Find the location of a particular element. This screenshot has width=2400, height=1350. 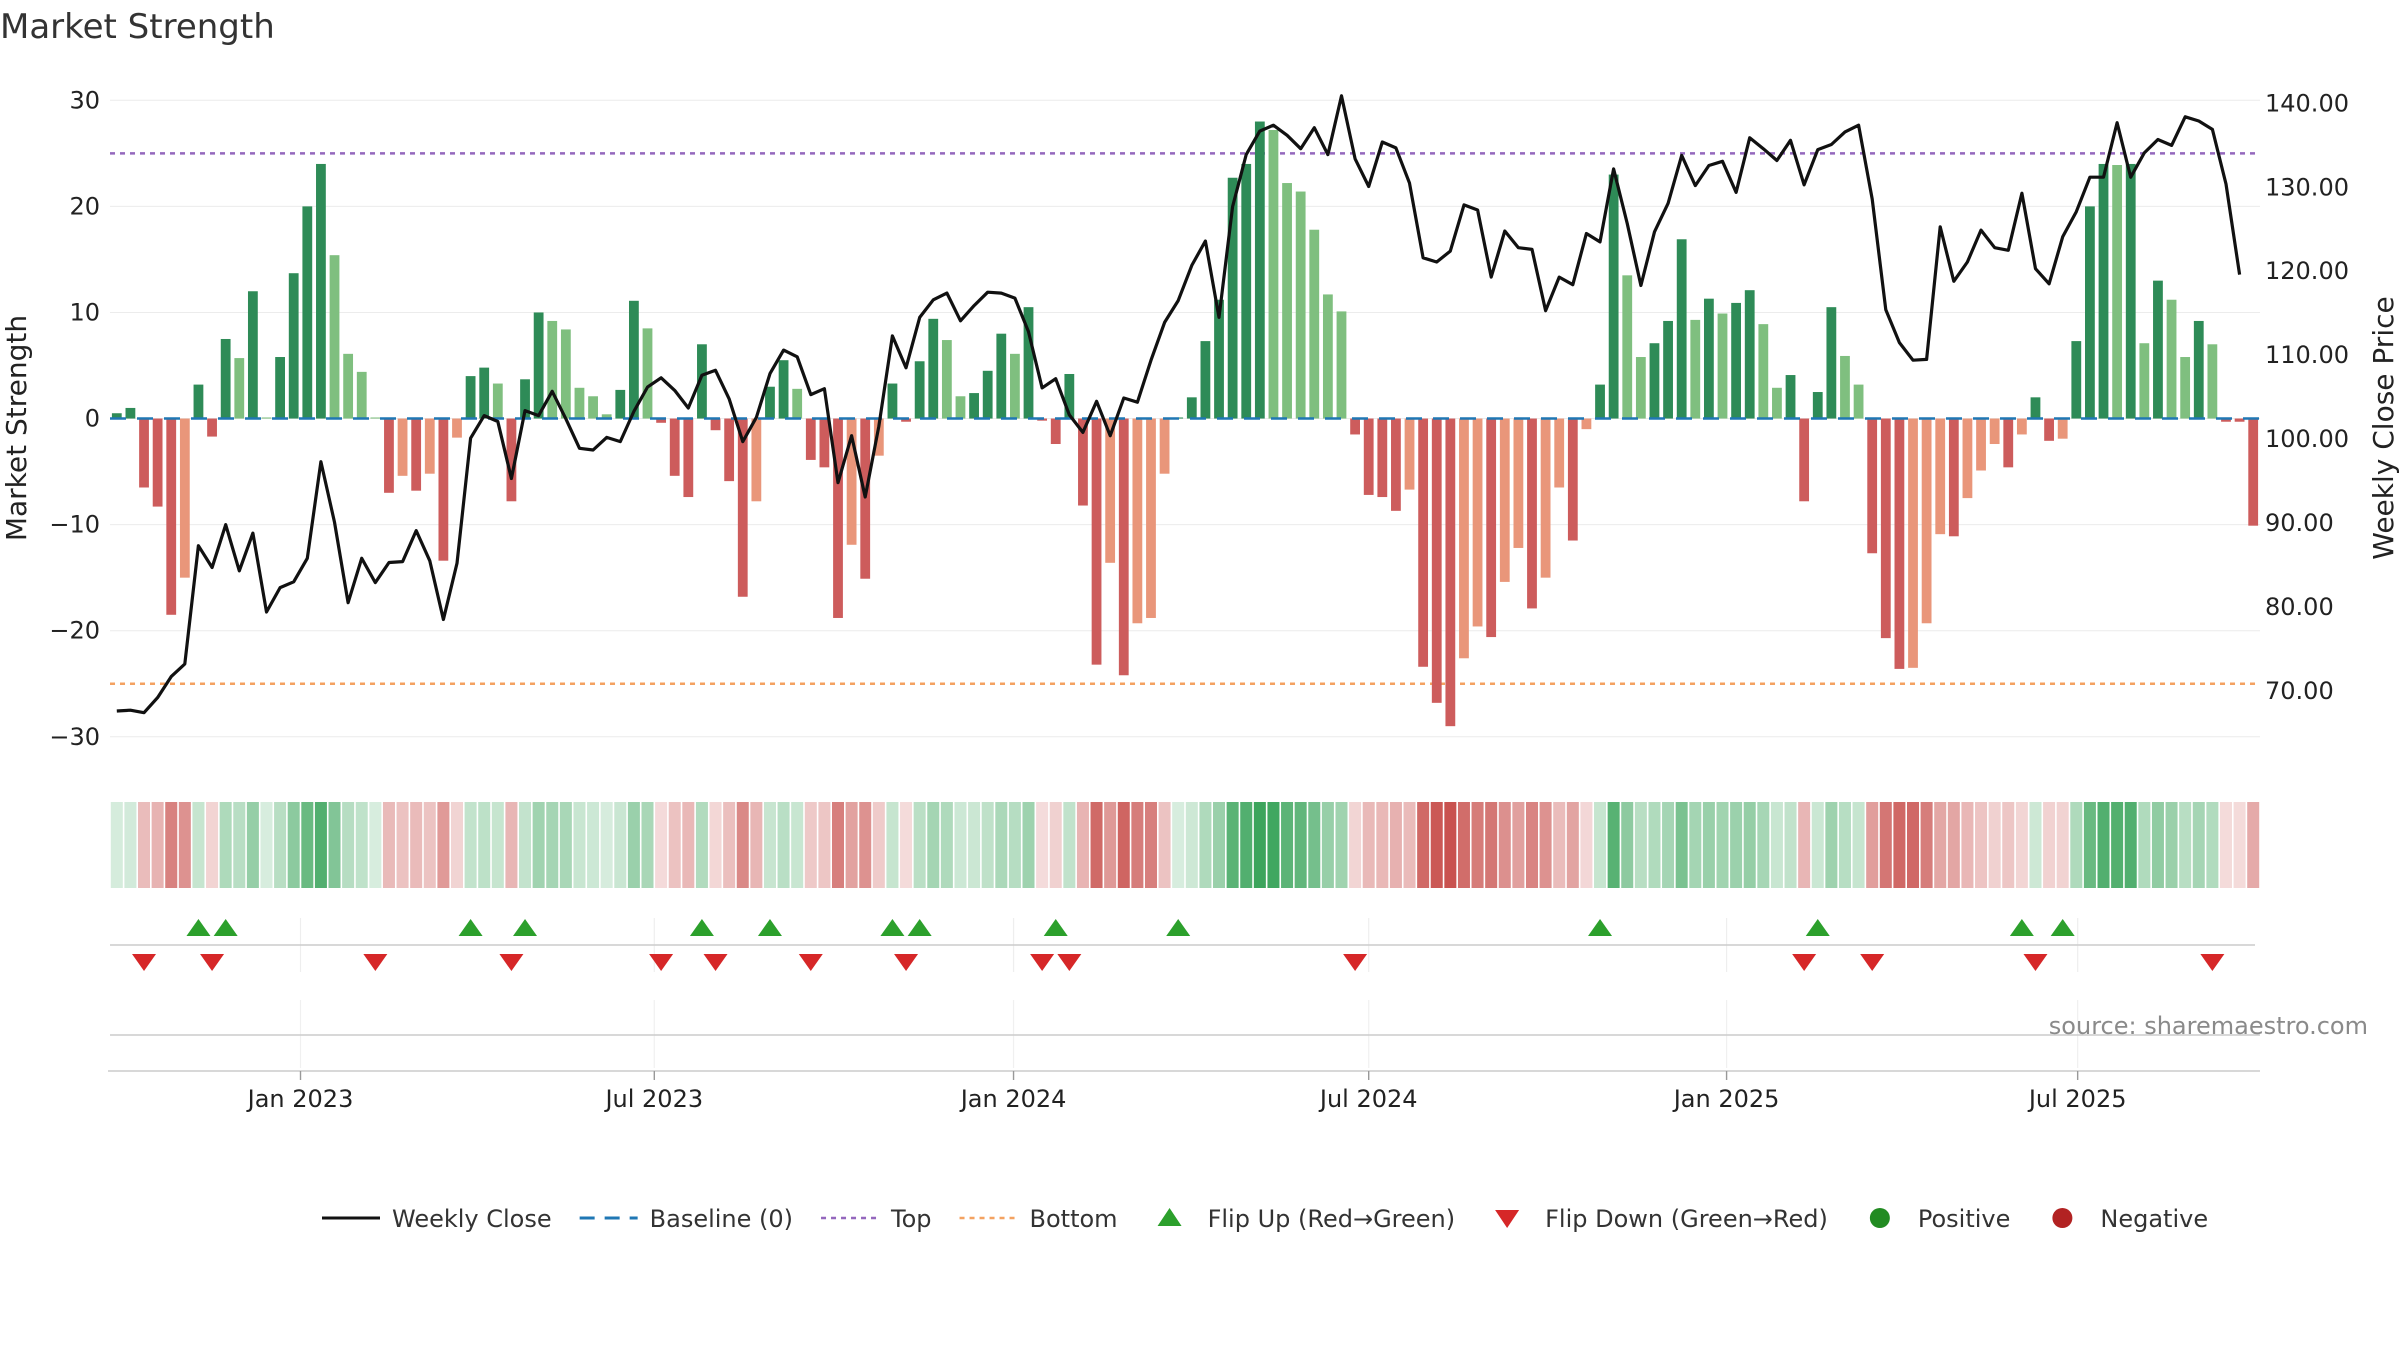

legend-label: Bottom is located at coordinates (1074, 1219).